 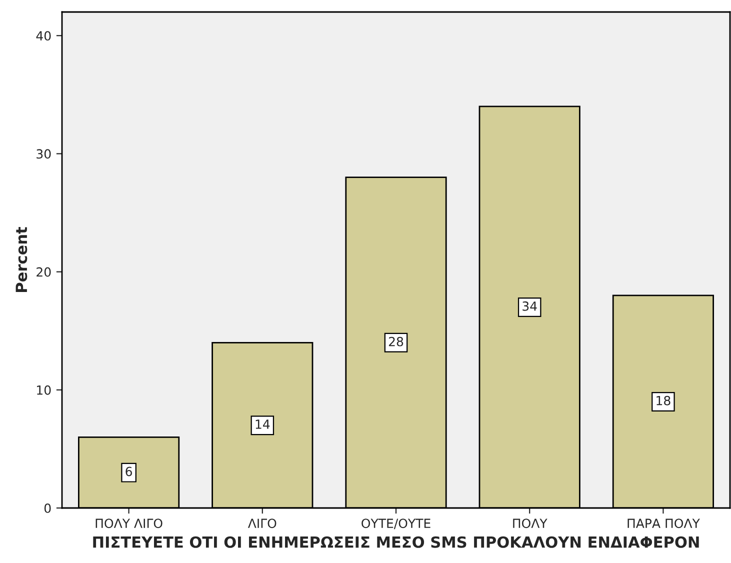 I want to click on data-label: 18, so click(x=663, y=401).